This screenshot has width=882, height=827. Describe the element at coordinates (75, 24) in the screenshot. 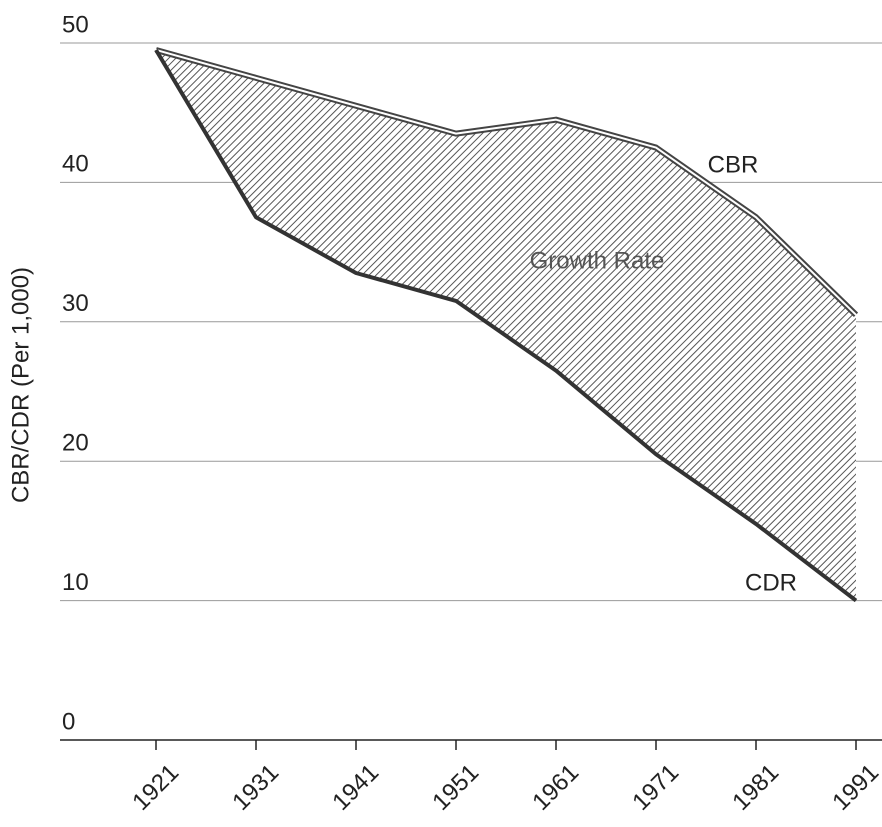

I see `y-tick-label: 50` at that location.